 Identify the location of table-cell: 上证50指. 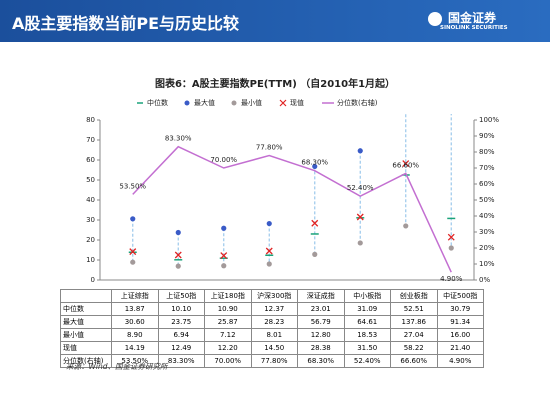
(181, 296).